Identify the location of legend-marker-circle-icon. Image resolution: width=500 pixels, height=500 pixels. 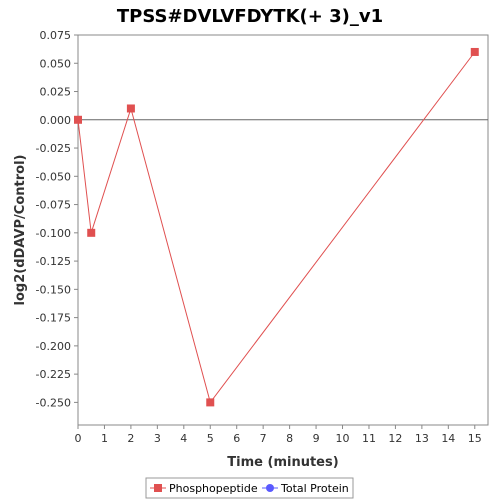
(270, 488).